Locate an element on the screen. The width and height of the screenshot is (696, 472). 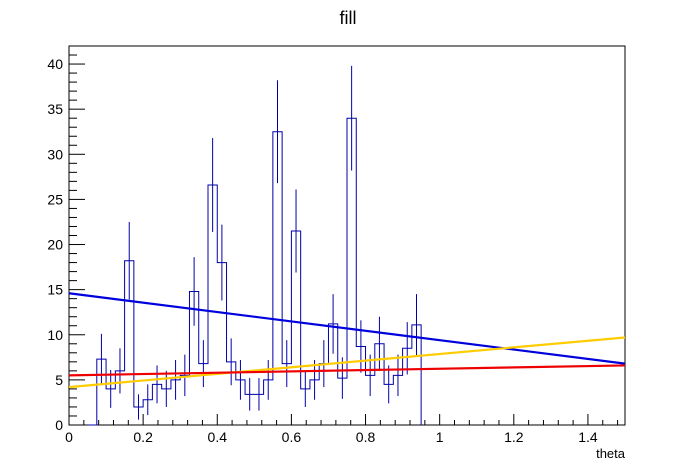
x-tick-label: 0.2 is located at coordinates (143, 437).